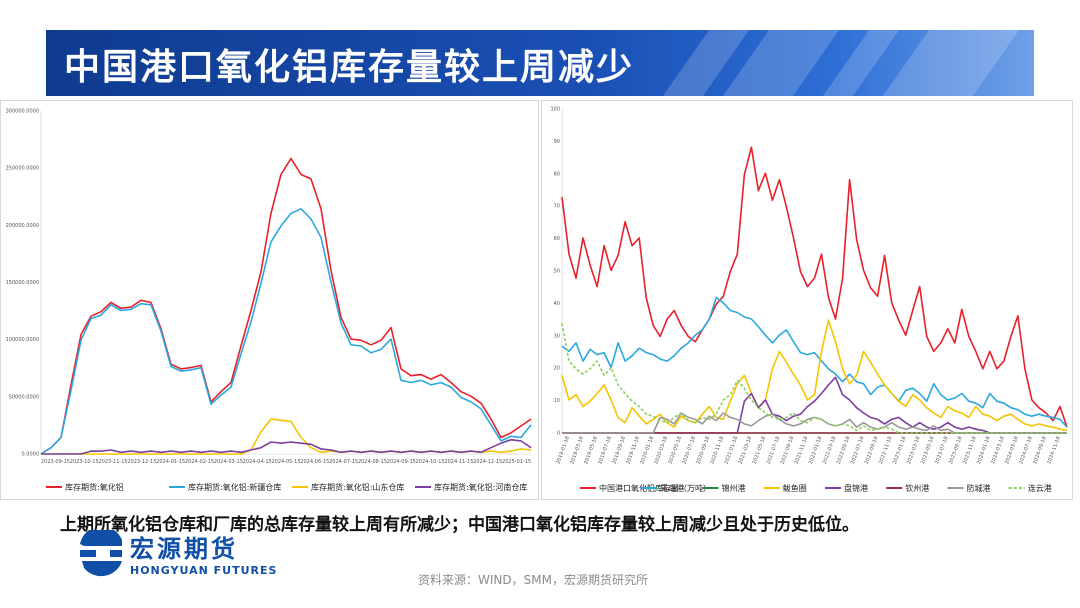 The width and height of the screenshot is (1080, 608). I want to click on legend-label: 防城港, so click(979, 488).